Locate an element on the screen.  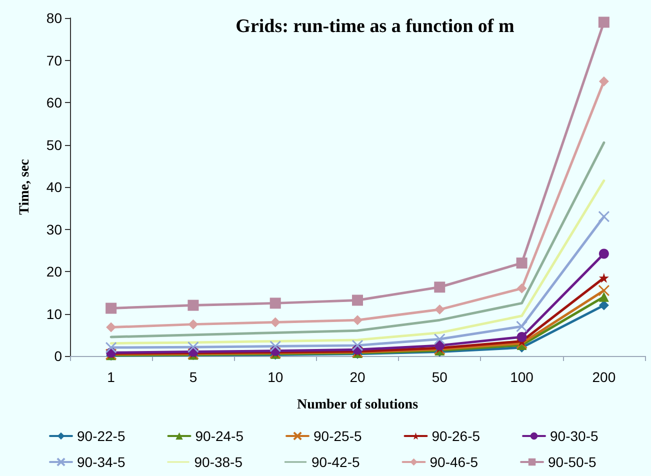
y-tick-label: 40 is located at coordinates (54, 187).